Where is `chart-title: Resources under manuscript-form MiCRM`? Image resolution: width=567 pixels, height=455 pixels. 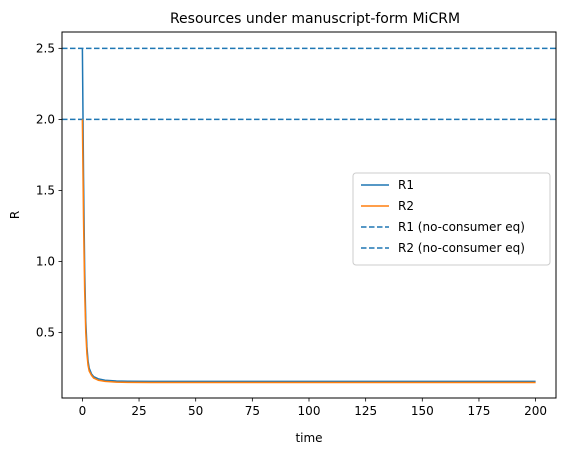
chart-title: Resources under manuscript-form MiCRM is located at coordinates (315, 19).